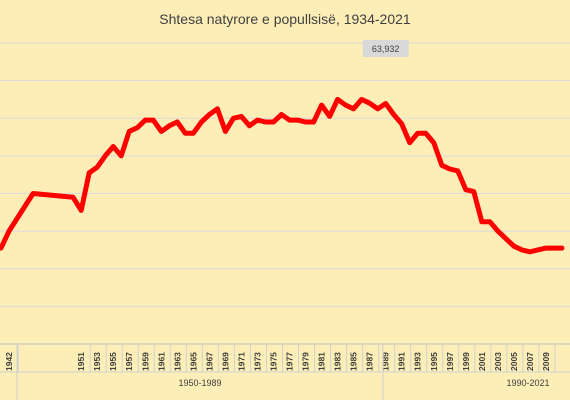 The width and height of the screenshot is (570, 400). Describe the element at coordinates (257, 361) in the screenshot. I see `x-tick-label: 1973` at that location.